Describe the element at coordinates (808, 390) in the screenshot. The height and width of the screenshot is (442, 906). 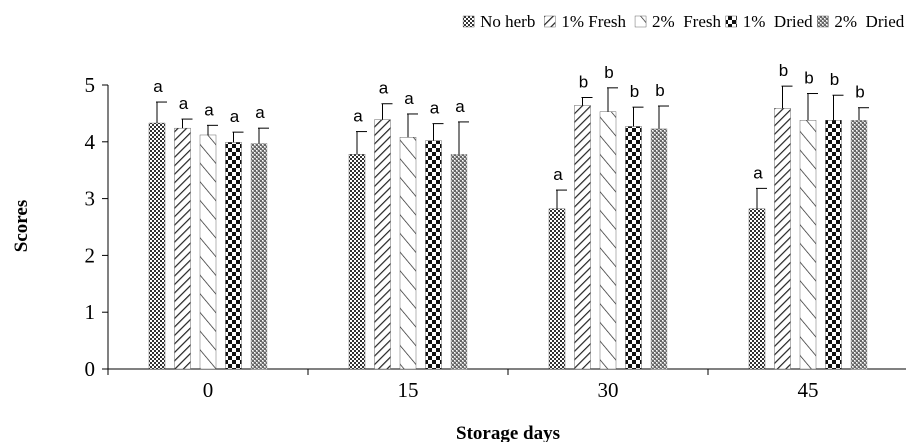
I see `x-tick-label: 45` at that location.